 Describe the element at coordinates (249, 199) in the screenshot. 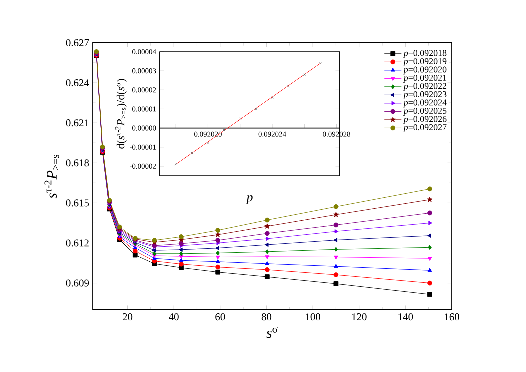

I see `x-axis-title: p` at that location.